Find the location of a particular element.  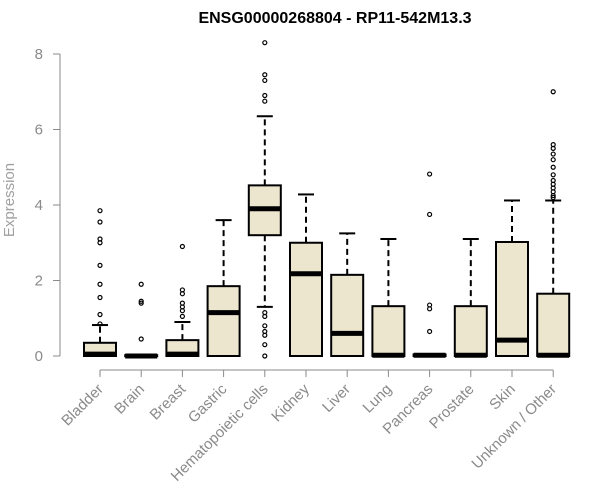

x-tick-label: Kidney is located at coordinates (290, 402).